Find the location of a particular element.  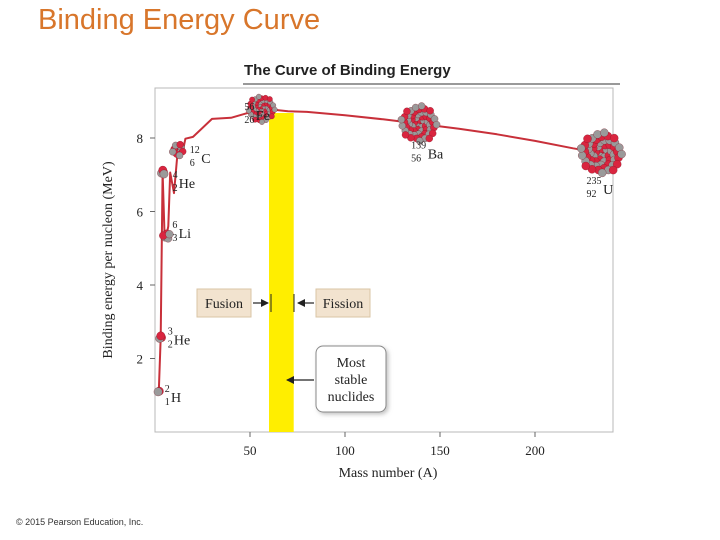

element-symbol: U is located at coordinates (608, 190).